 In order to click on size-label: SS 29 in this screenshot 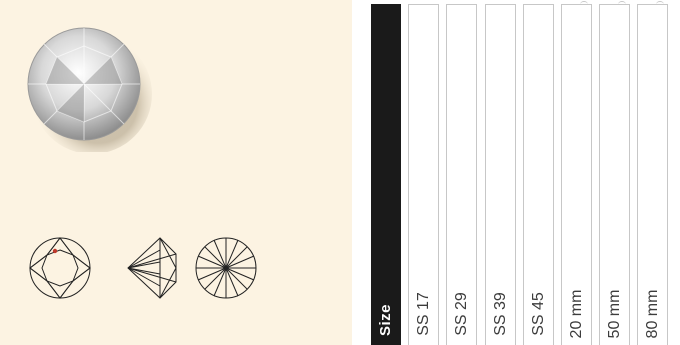, I will do `click(461, 314)`.